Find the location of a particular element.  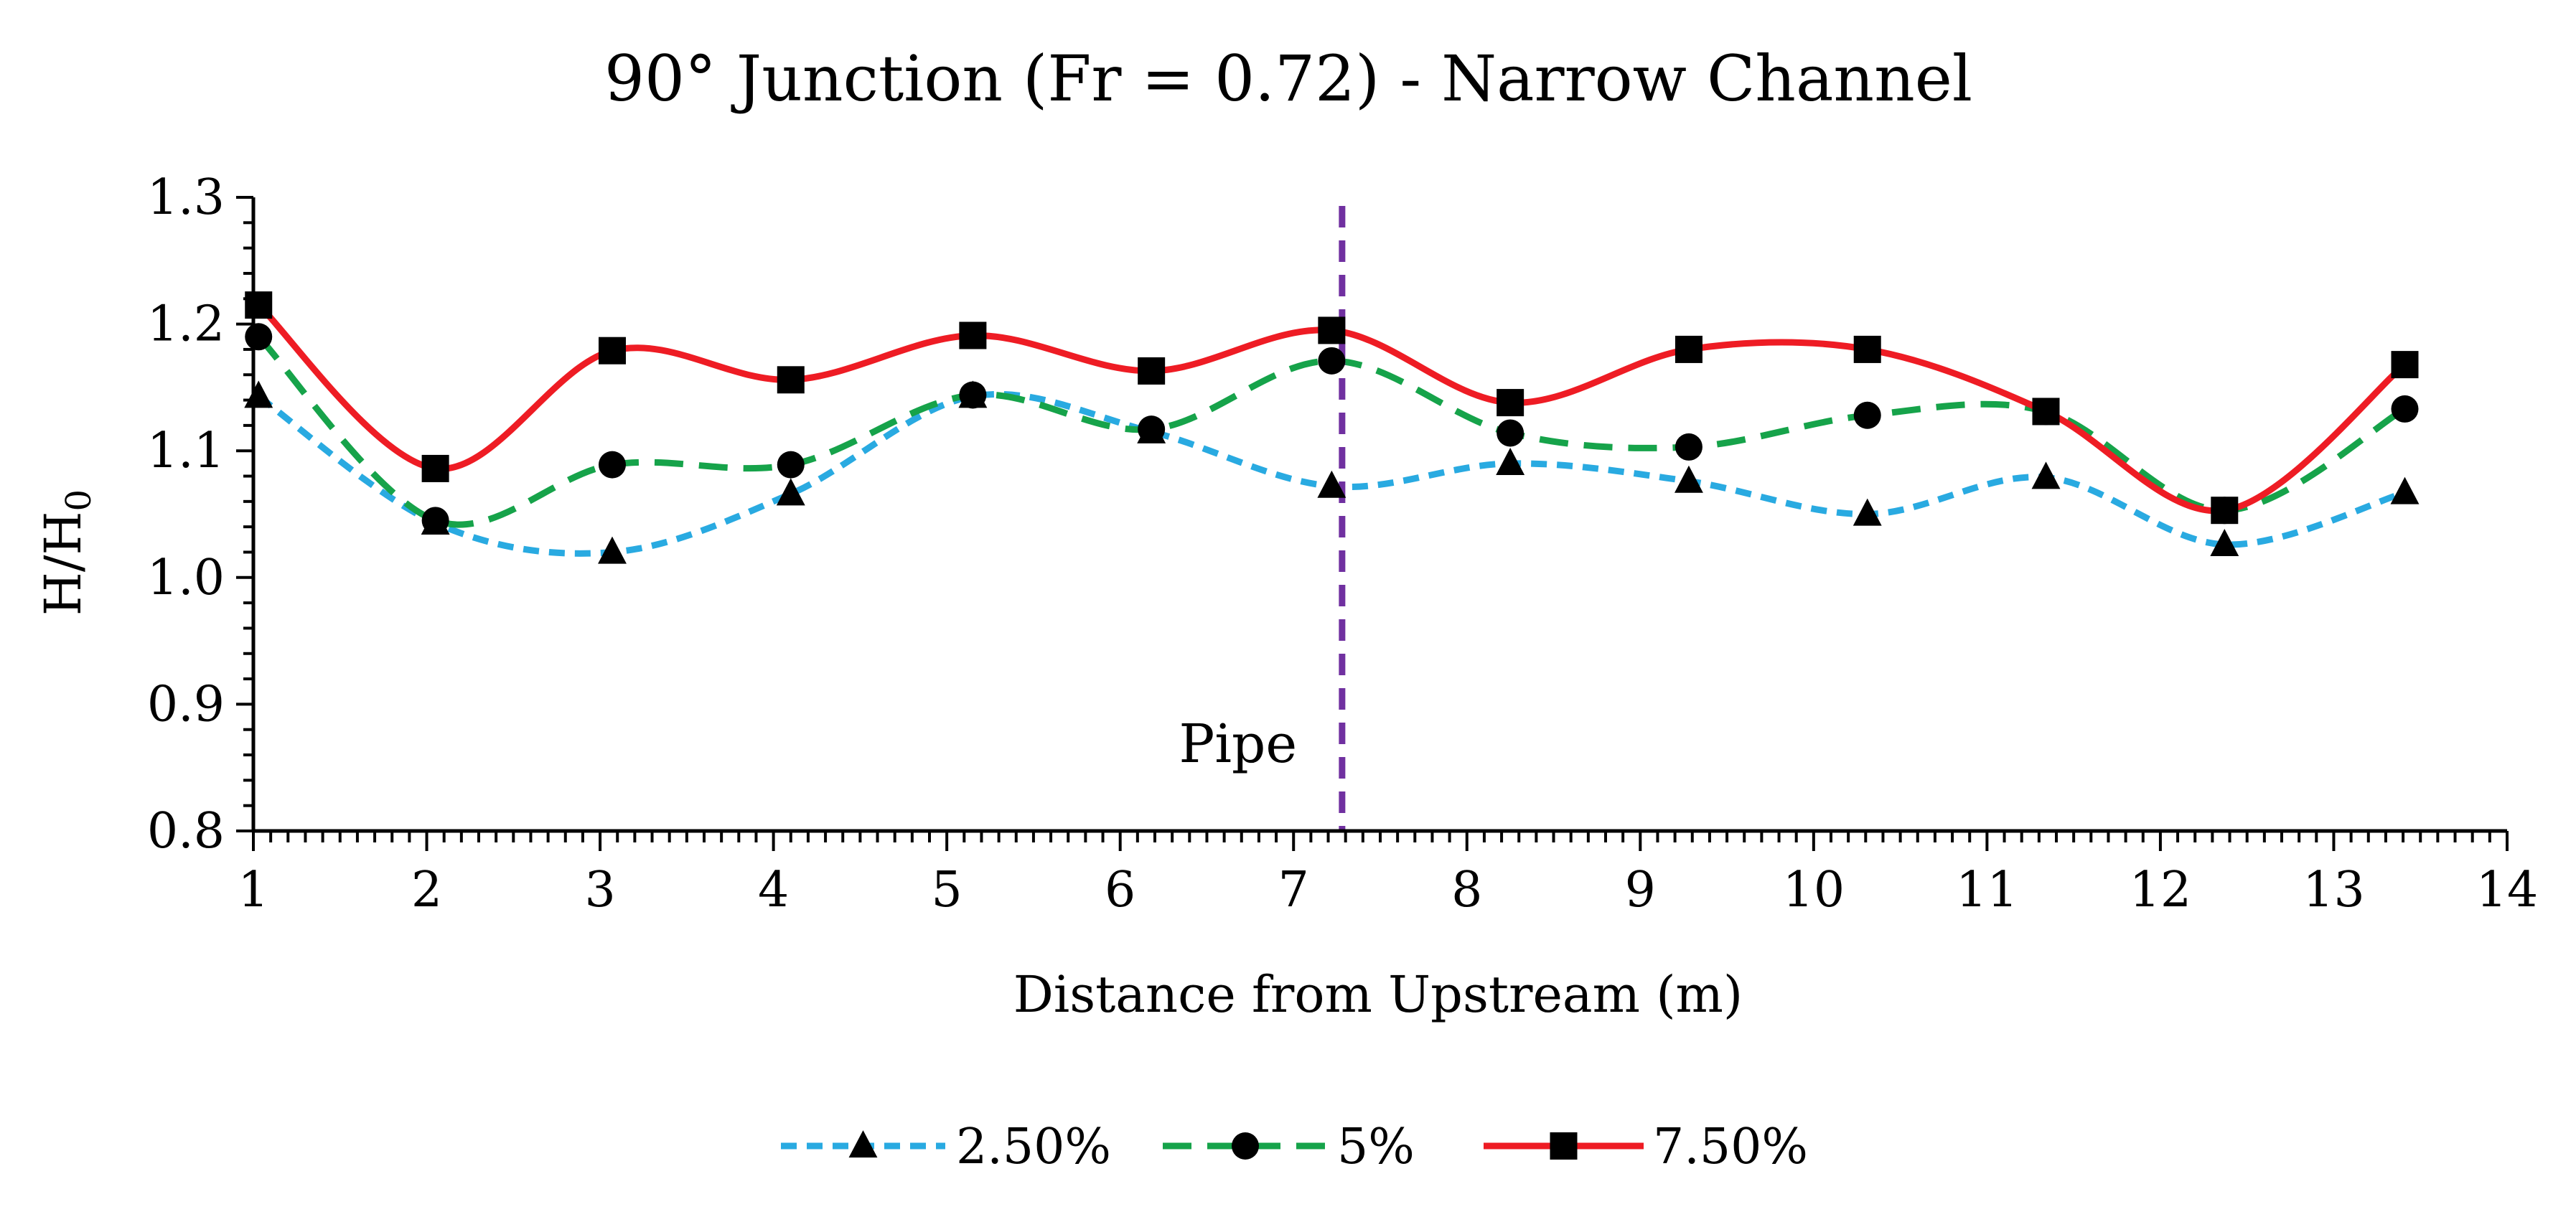

legend-label-1: 5% is located at coordinates (1376, 1147).